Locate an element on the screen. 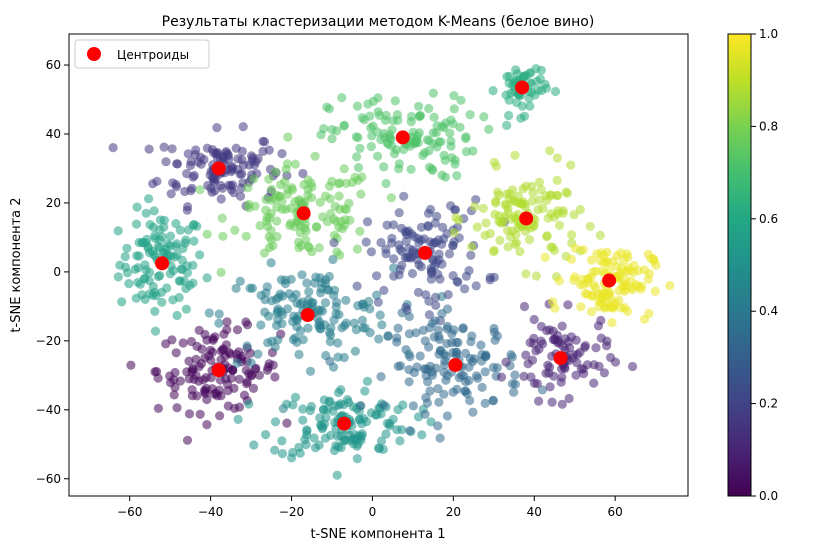 The height and width of the screenshot is (552, 824). colorbar-tick-label: 0.2 is located at coordinates (768, 404).